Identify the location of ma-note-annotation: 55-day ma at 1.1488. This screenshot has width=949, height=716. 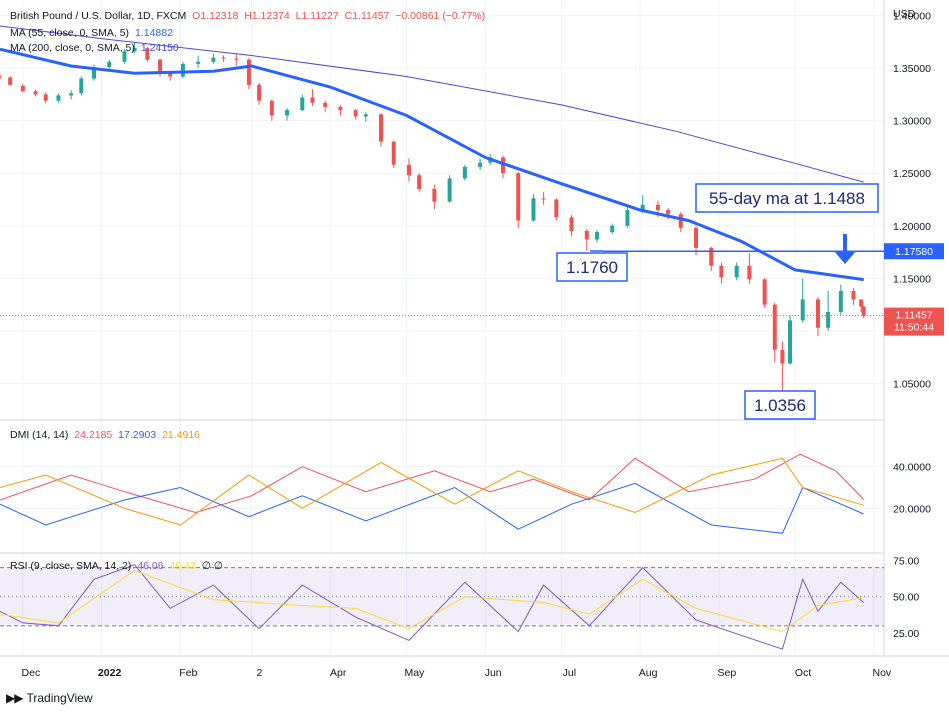
(787, 198).